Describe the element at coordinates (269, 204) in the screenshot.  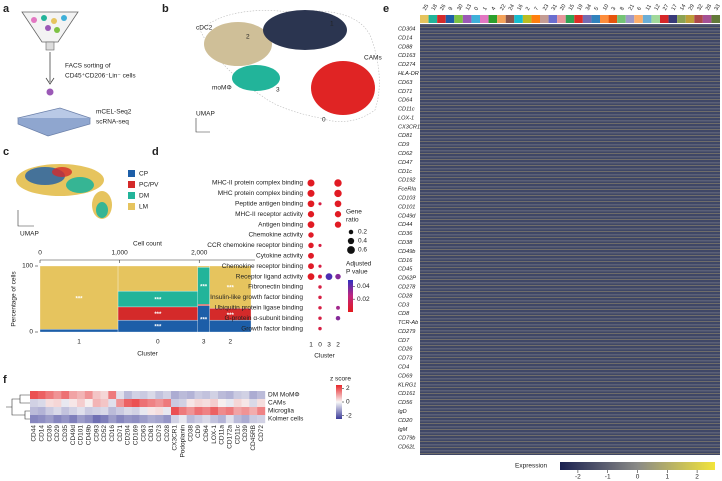
I see `term-label: Peptide antigen binding` at that location.